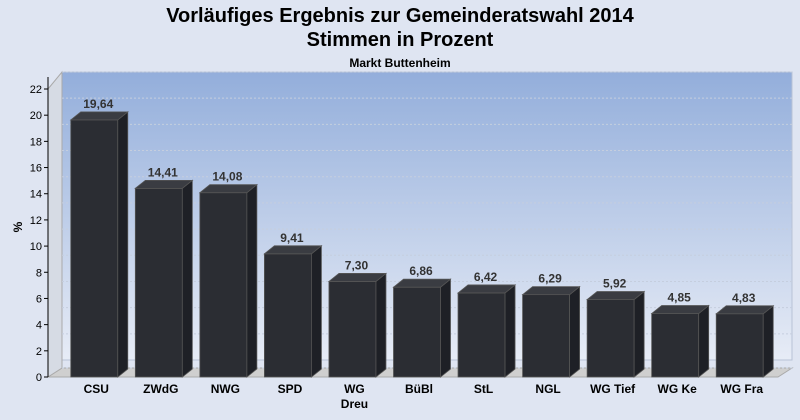  Describe the element at coordinates (160, 389) in the screenshot. I see `x-category-label: ZWdG` at that location.